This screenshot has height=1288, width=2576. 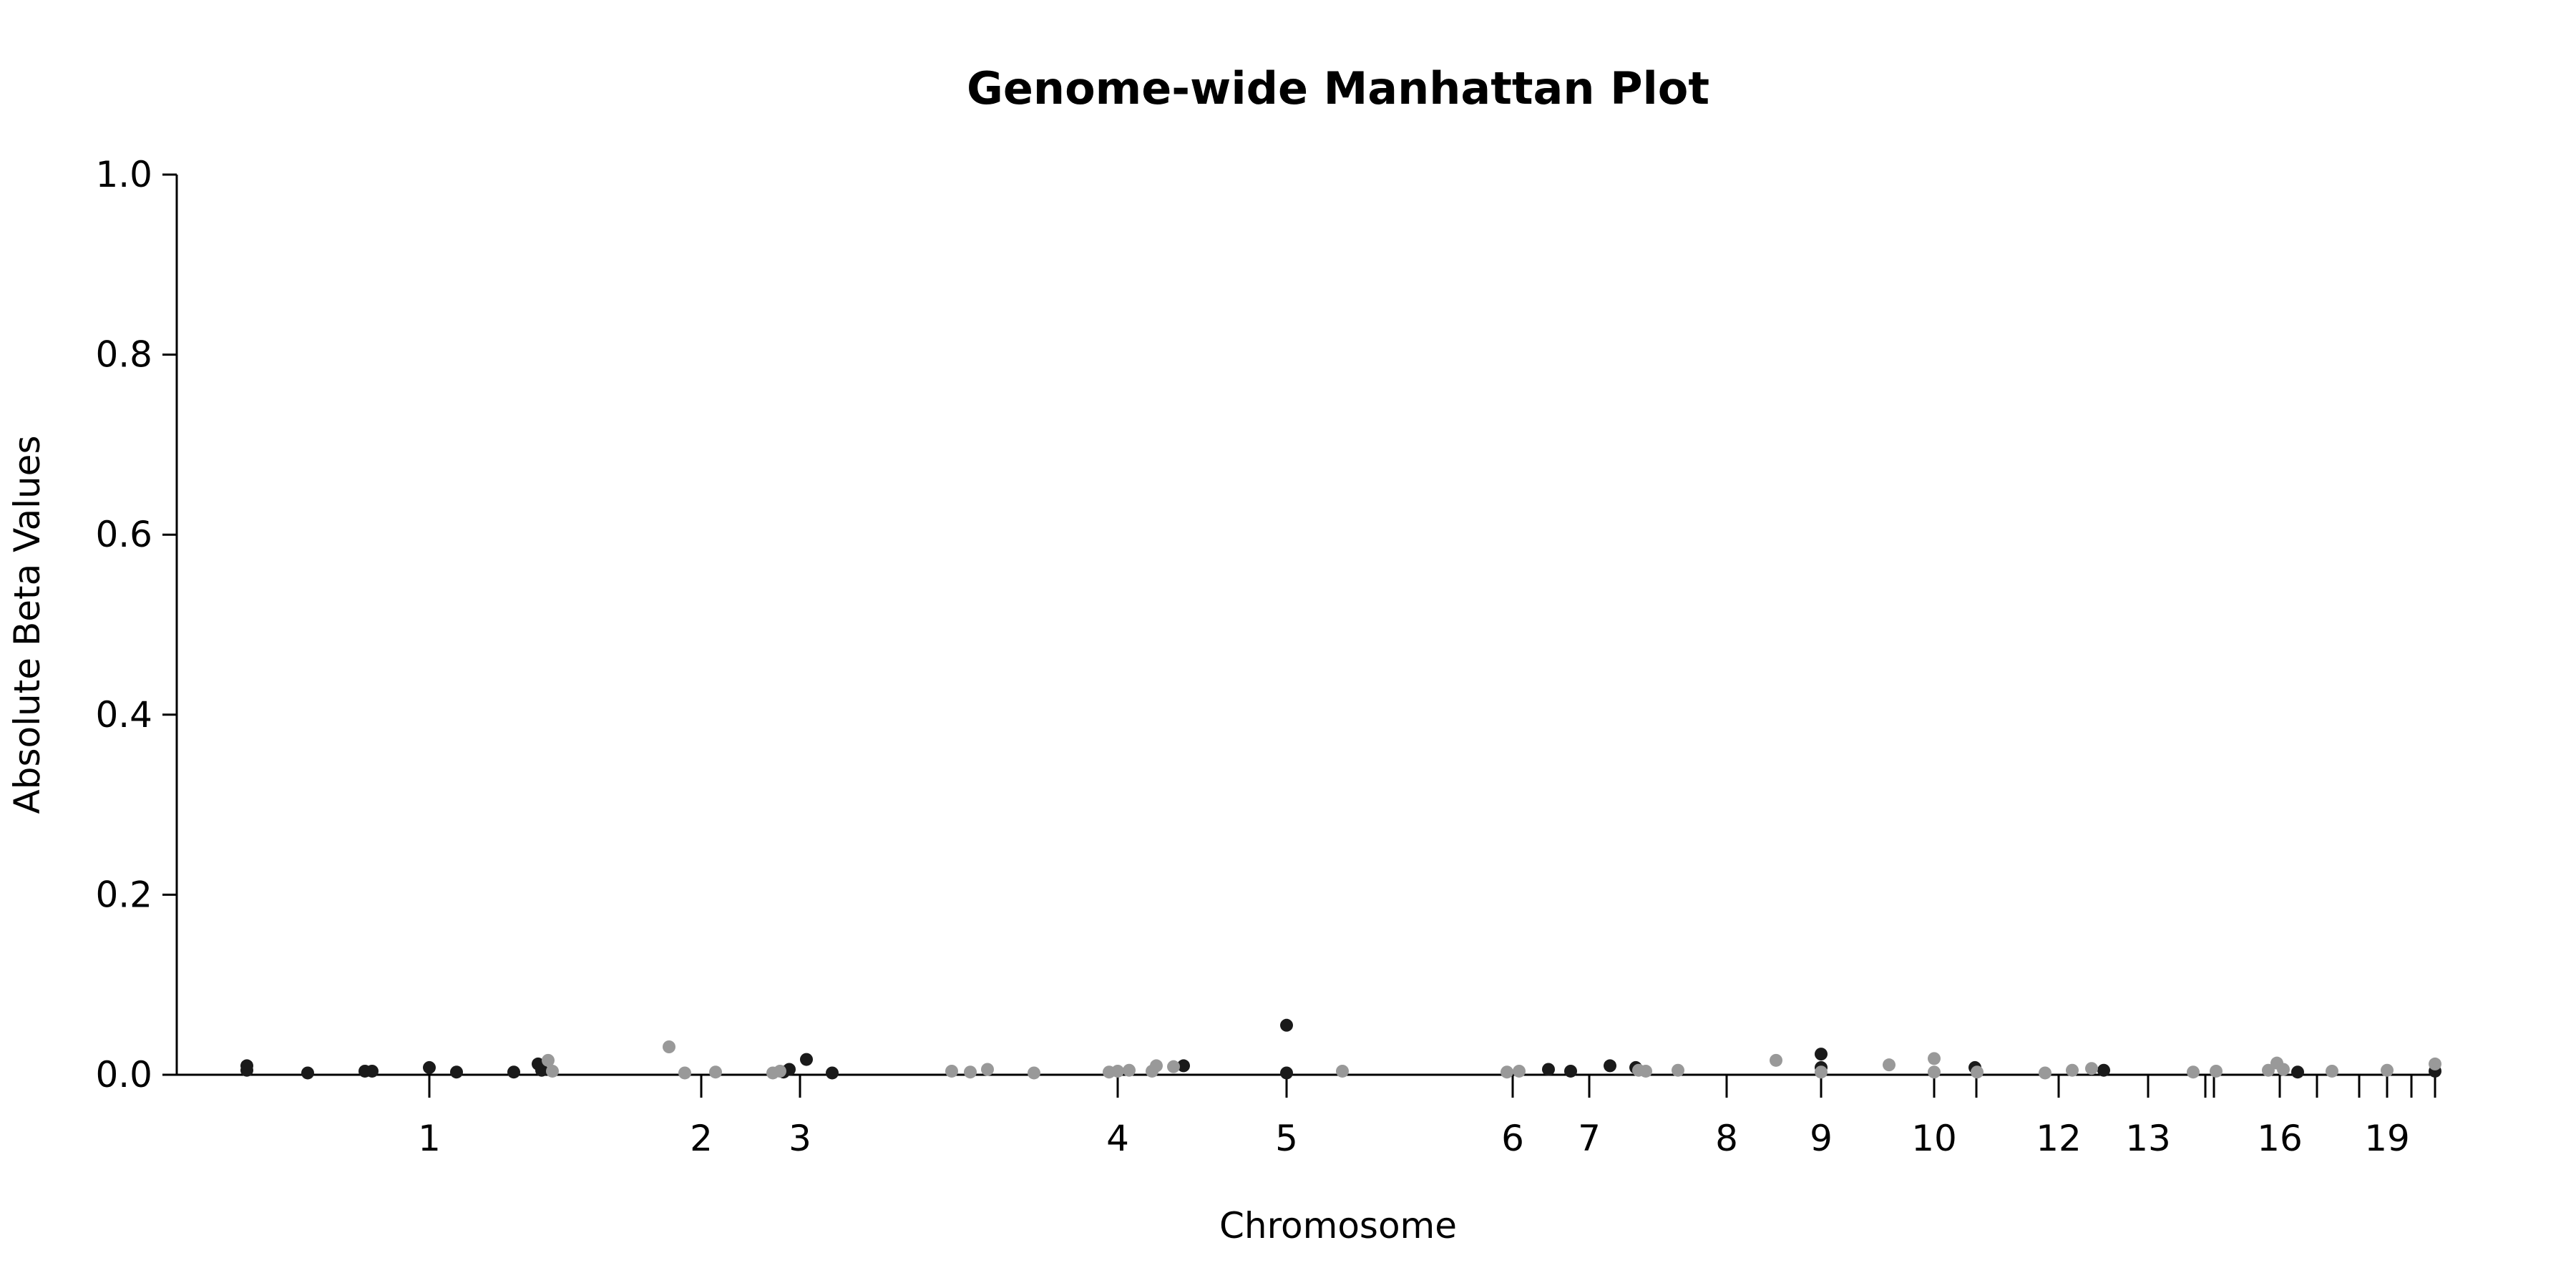 What do you see at coordinates (1726, 1138) in the screenshot?
I see `x-tick-label: 8` at bounding box center [1726, 1138].